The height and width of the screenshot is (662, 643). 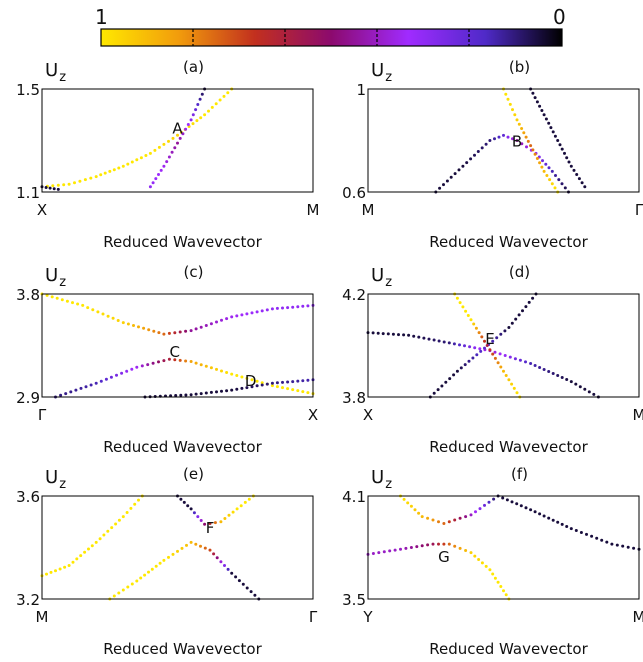 What do you see at coordinates (517, 142) in the screenshot?
I see `point-annotation: B` at bounding box center [517, 142].